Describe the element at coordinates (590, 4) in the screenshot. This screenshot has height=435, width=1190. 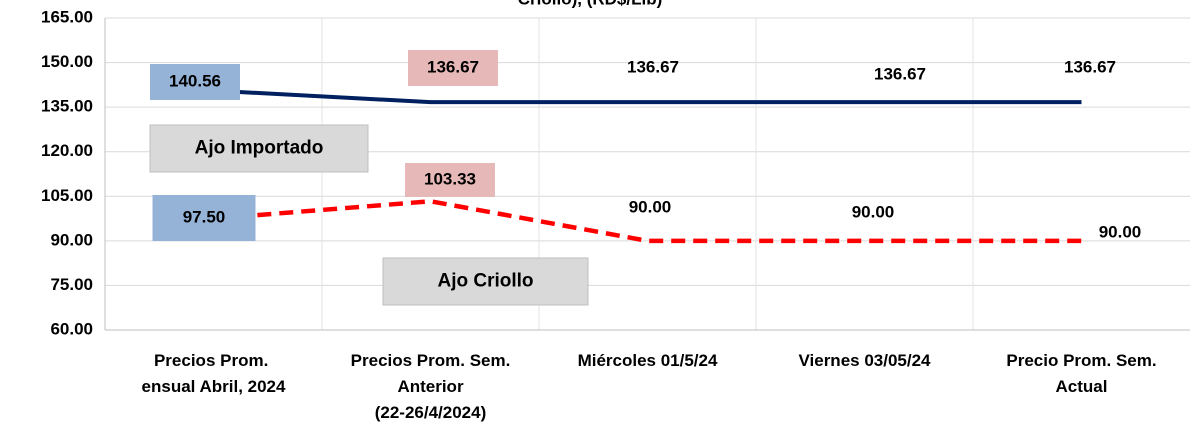
I see `chart-title: Criollo), (RD$/Lib)` at that location.